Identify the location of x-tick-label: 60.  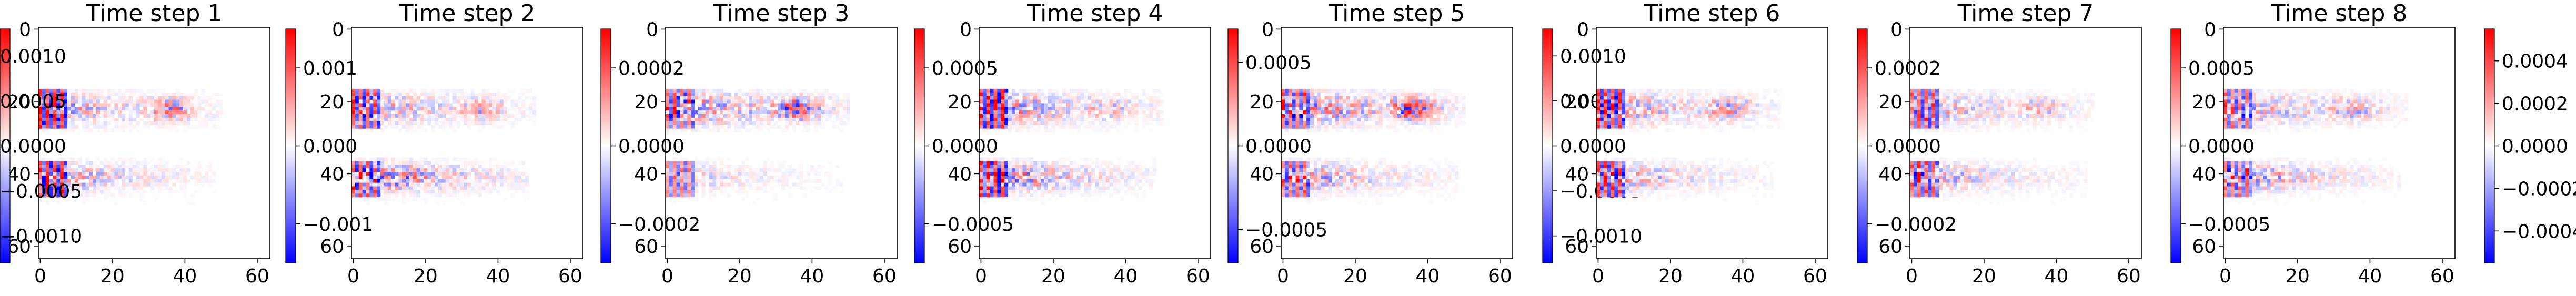
(1500, 276).